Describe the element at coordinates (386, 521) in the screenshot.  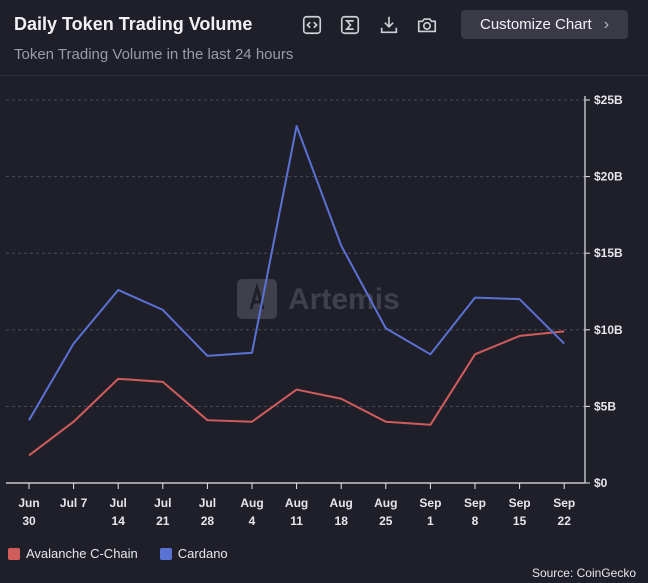
I see `x-tick-label: 25` at that location.